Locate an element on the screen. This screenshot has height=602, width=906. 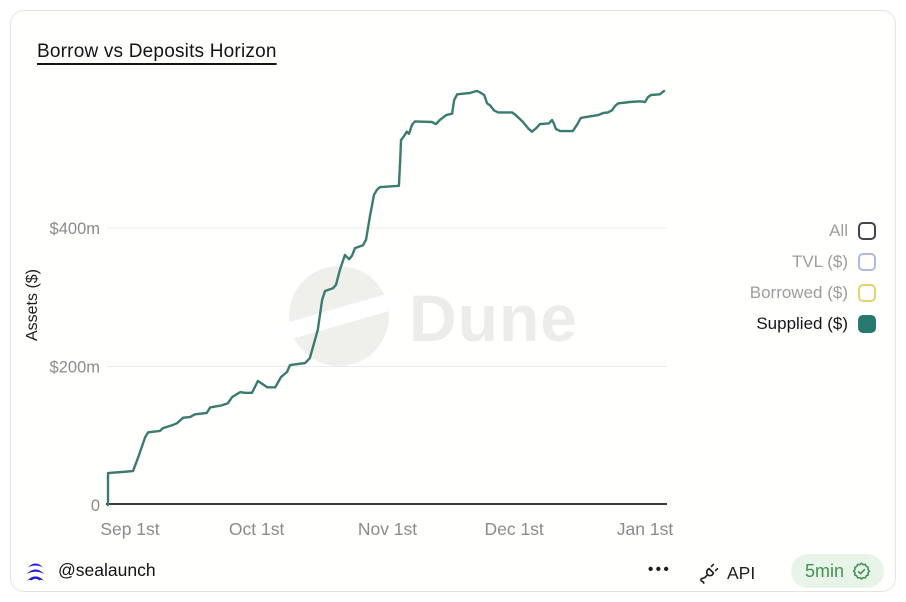
legend-checkbox-supplied is located at coordinates (867, 324).